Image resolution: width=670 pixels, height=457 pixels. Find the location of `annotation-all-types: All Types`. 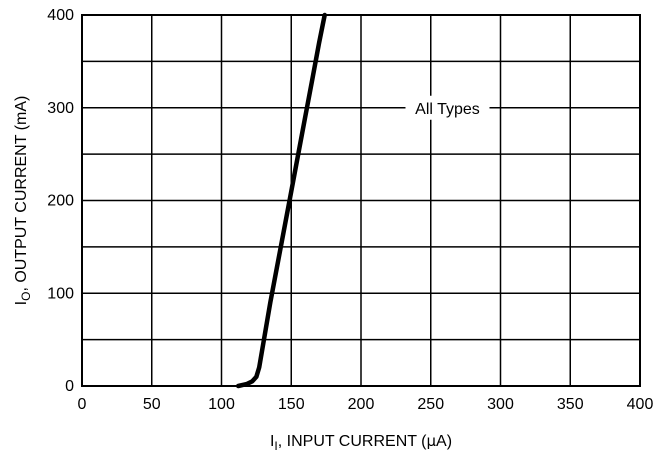

annotation-all-types: All Types is located at coordinates (447, 109).